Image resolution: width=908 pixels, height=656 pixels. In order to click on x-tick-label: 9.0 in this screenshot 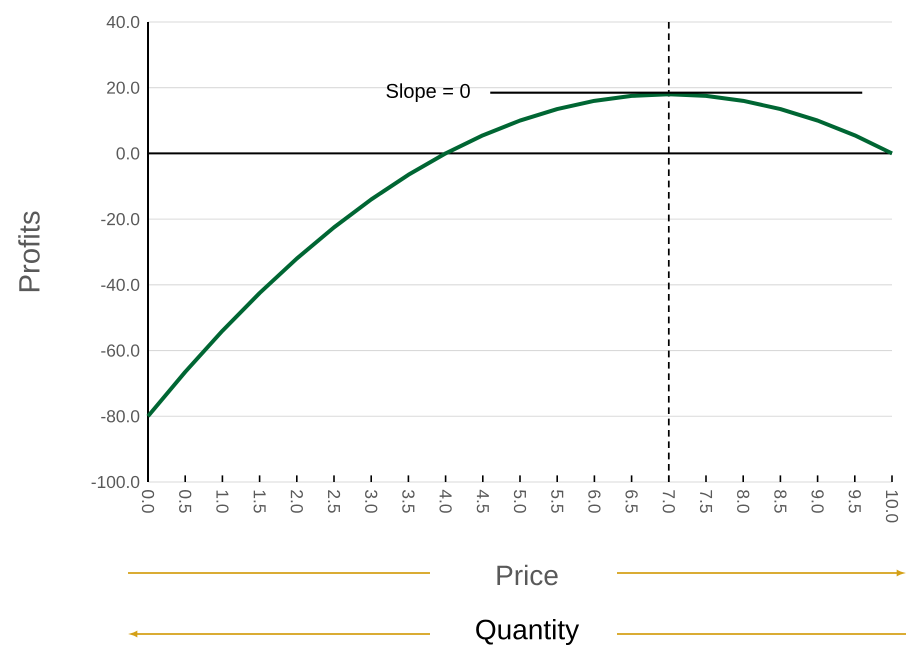, I will do `click(817, 501)`.